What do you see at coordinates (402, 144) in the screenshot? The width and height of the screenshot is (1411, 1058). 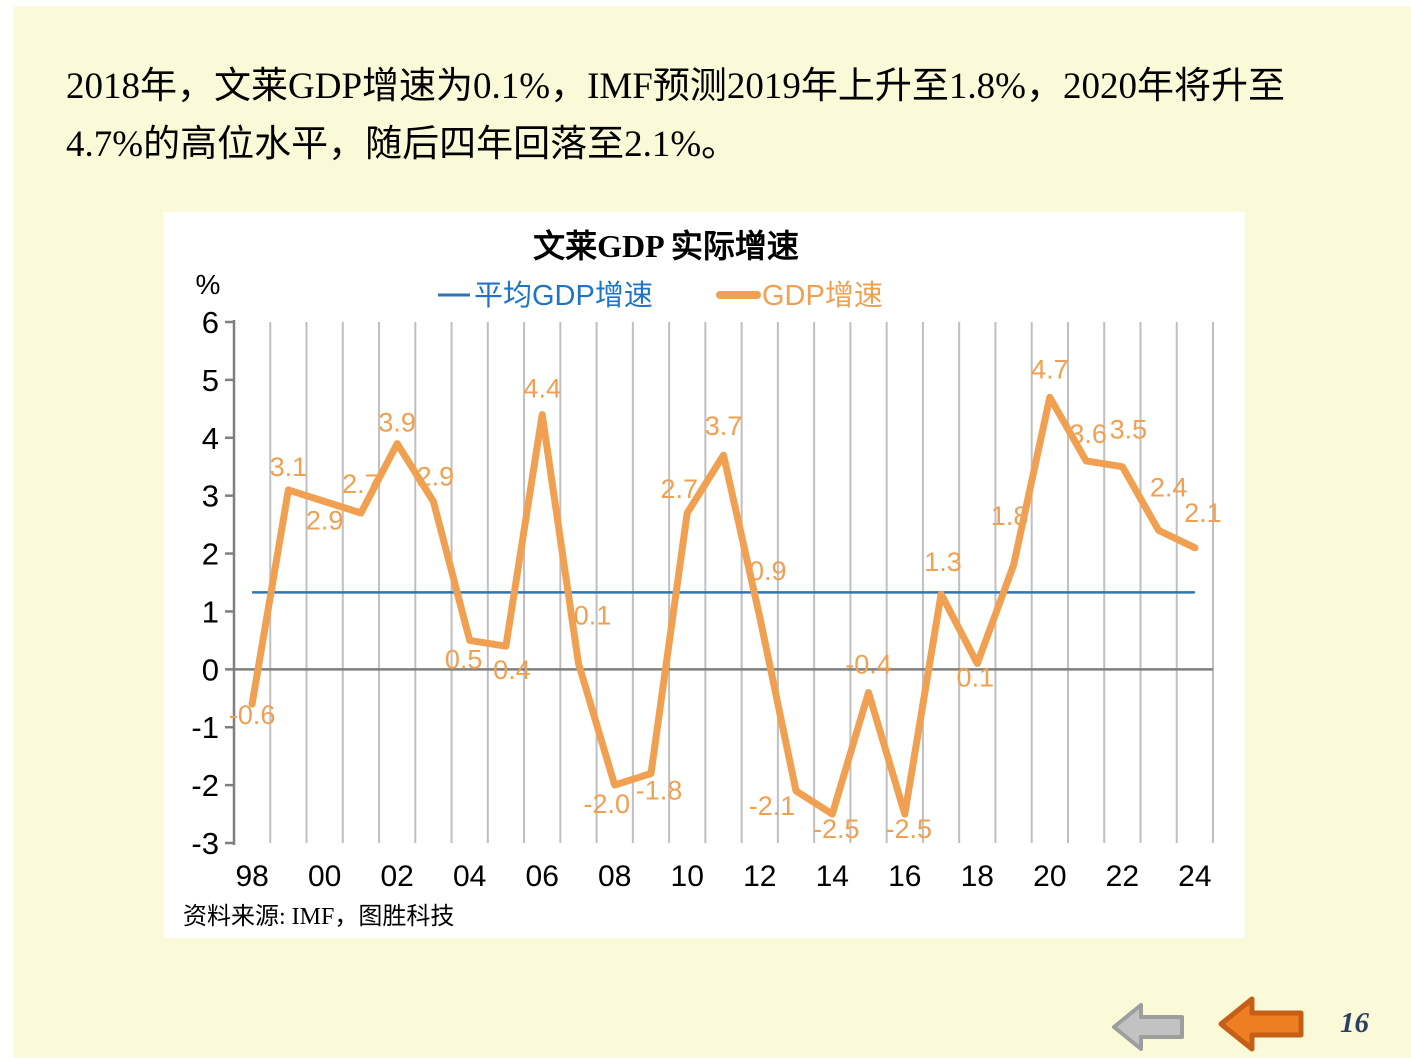 I see `heading-line-2: 4.7%的高位水平，随后四年回落至2.1%。` at bounding box center [402, 144].